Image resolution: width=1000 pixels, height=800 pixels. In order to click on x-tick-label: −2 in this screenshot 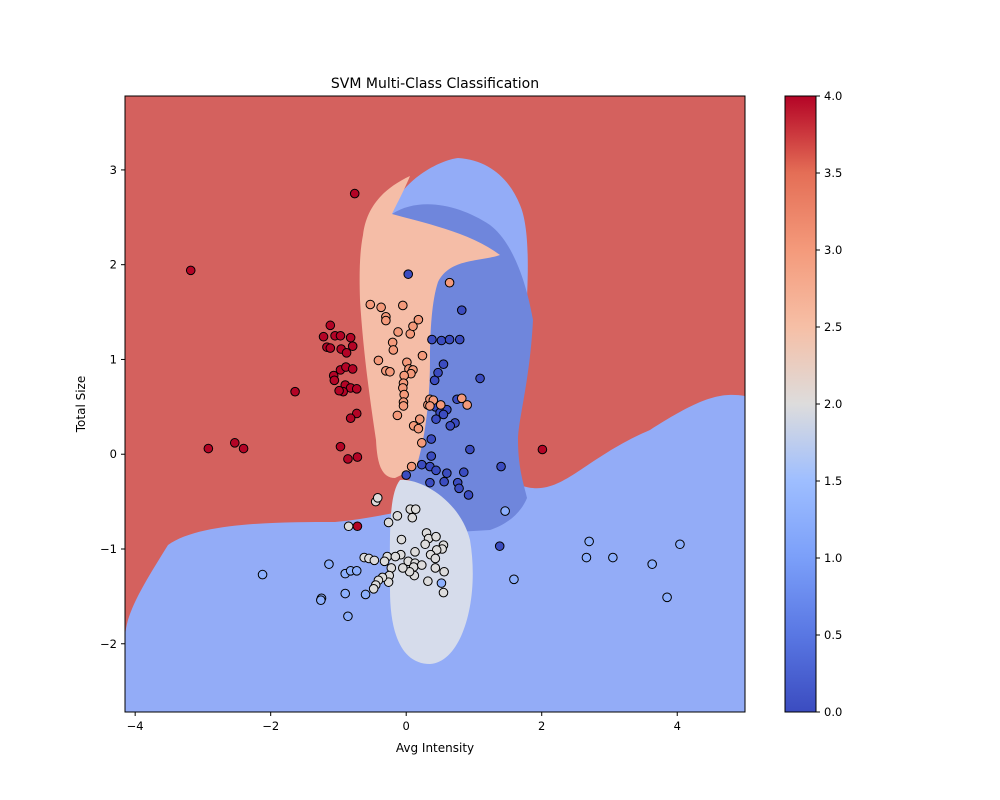, I will do `click(270, 726)`.